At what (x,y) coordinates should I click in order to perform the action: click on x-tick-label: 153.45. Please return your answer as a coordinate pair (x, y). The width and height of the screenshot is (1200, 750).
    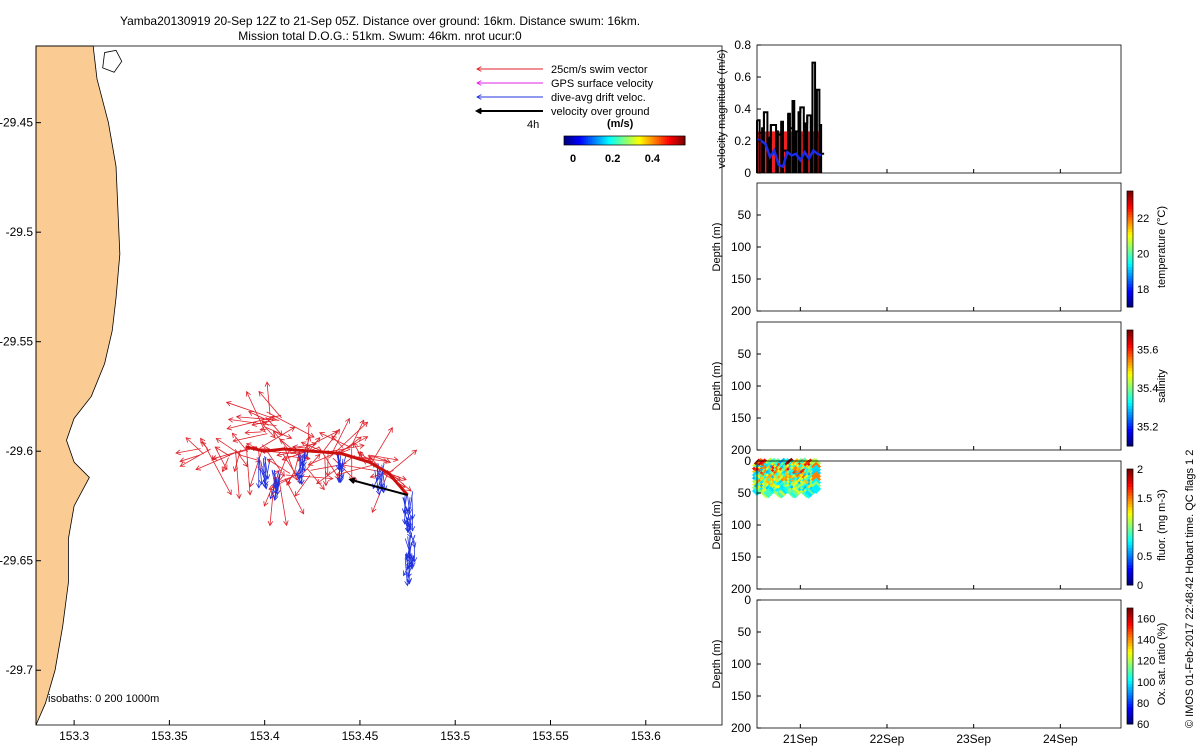
    Looking at the image, I should click on (360, 736).